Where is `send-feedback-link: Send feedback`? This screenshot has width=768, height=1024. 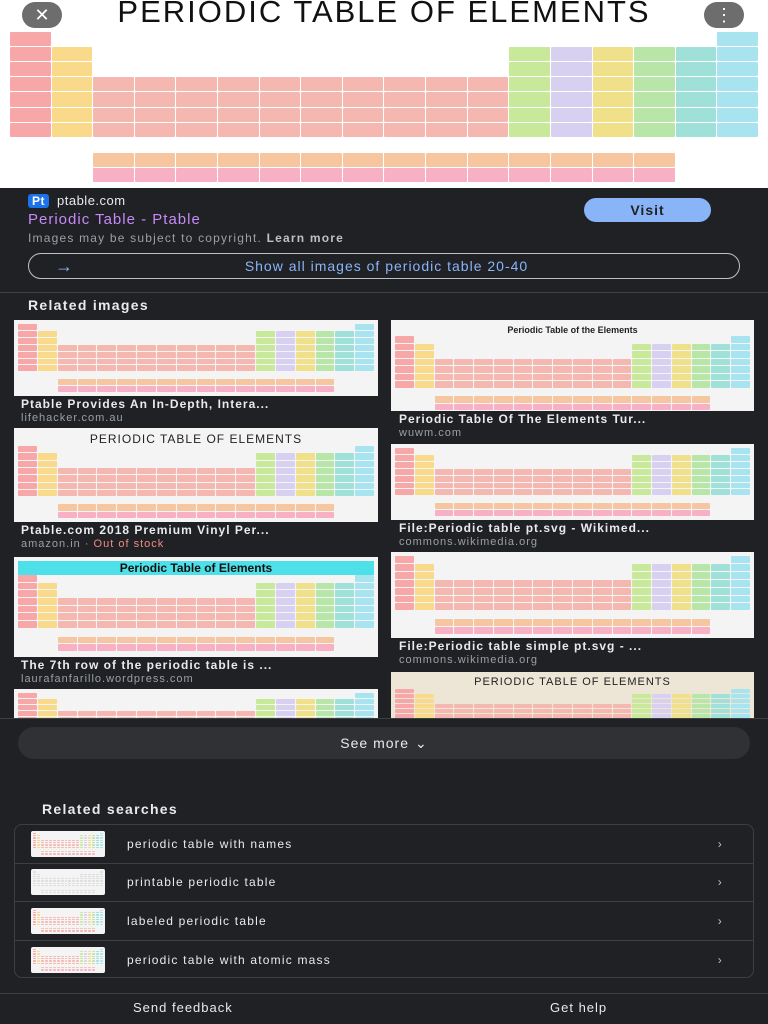 send-feedback-link: Send feedback is located at coordinates (183, 1007).